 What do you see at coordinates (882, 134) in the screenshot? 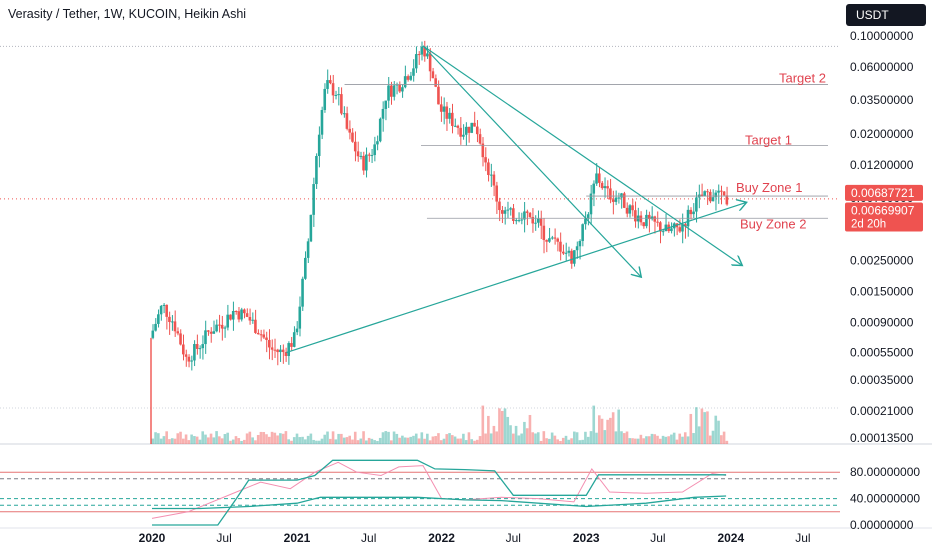
I see `price-tick-label: 0.02000000` at bounding box center [882, 134].